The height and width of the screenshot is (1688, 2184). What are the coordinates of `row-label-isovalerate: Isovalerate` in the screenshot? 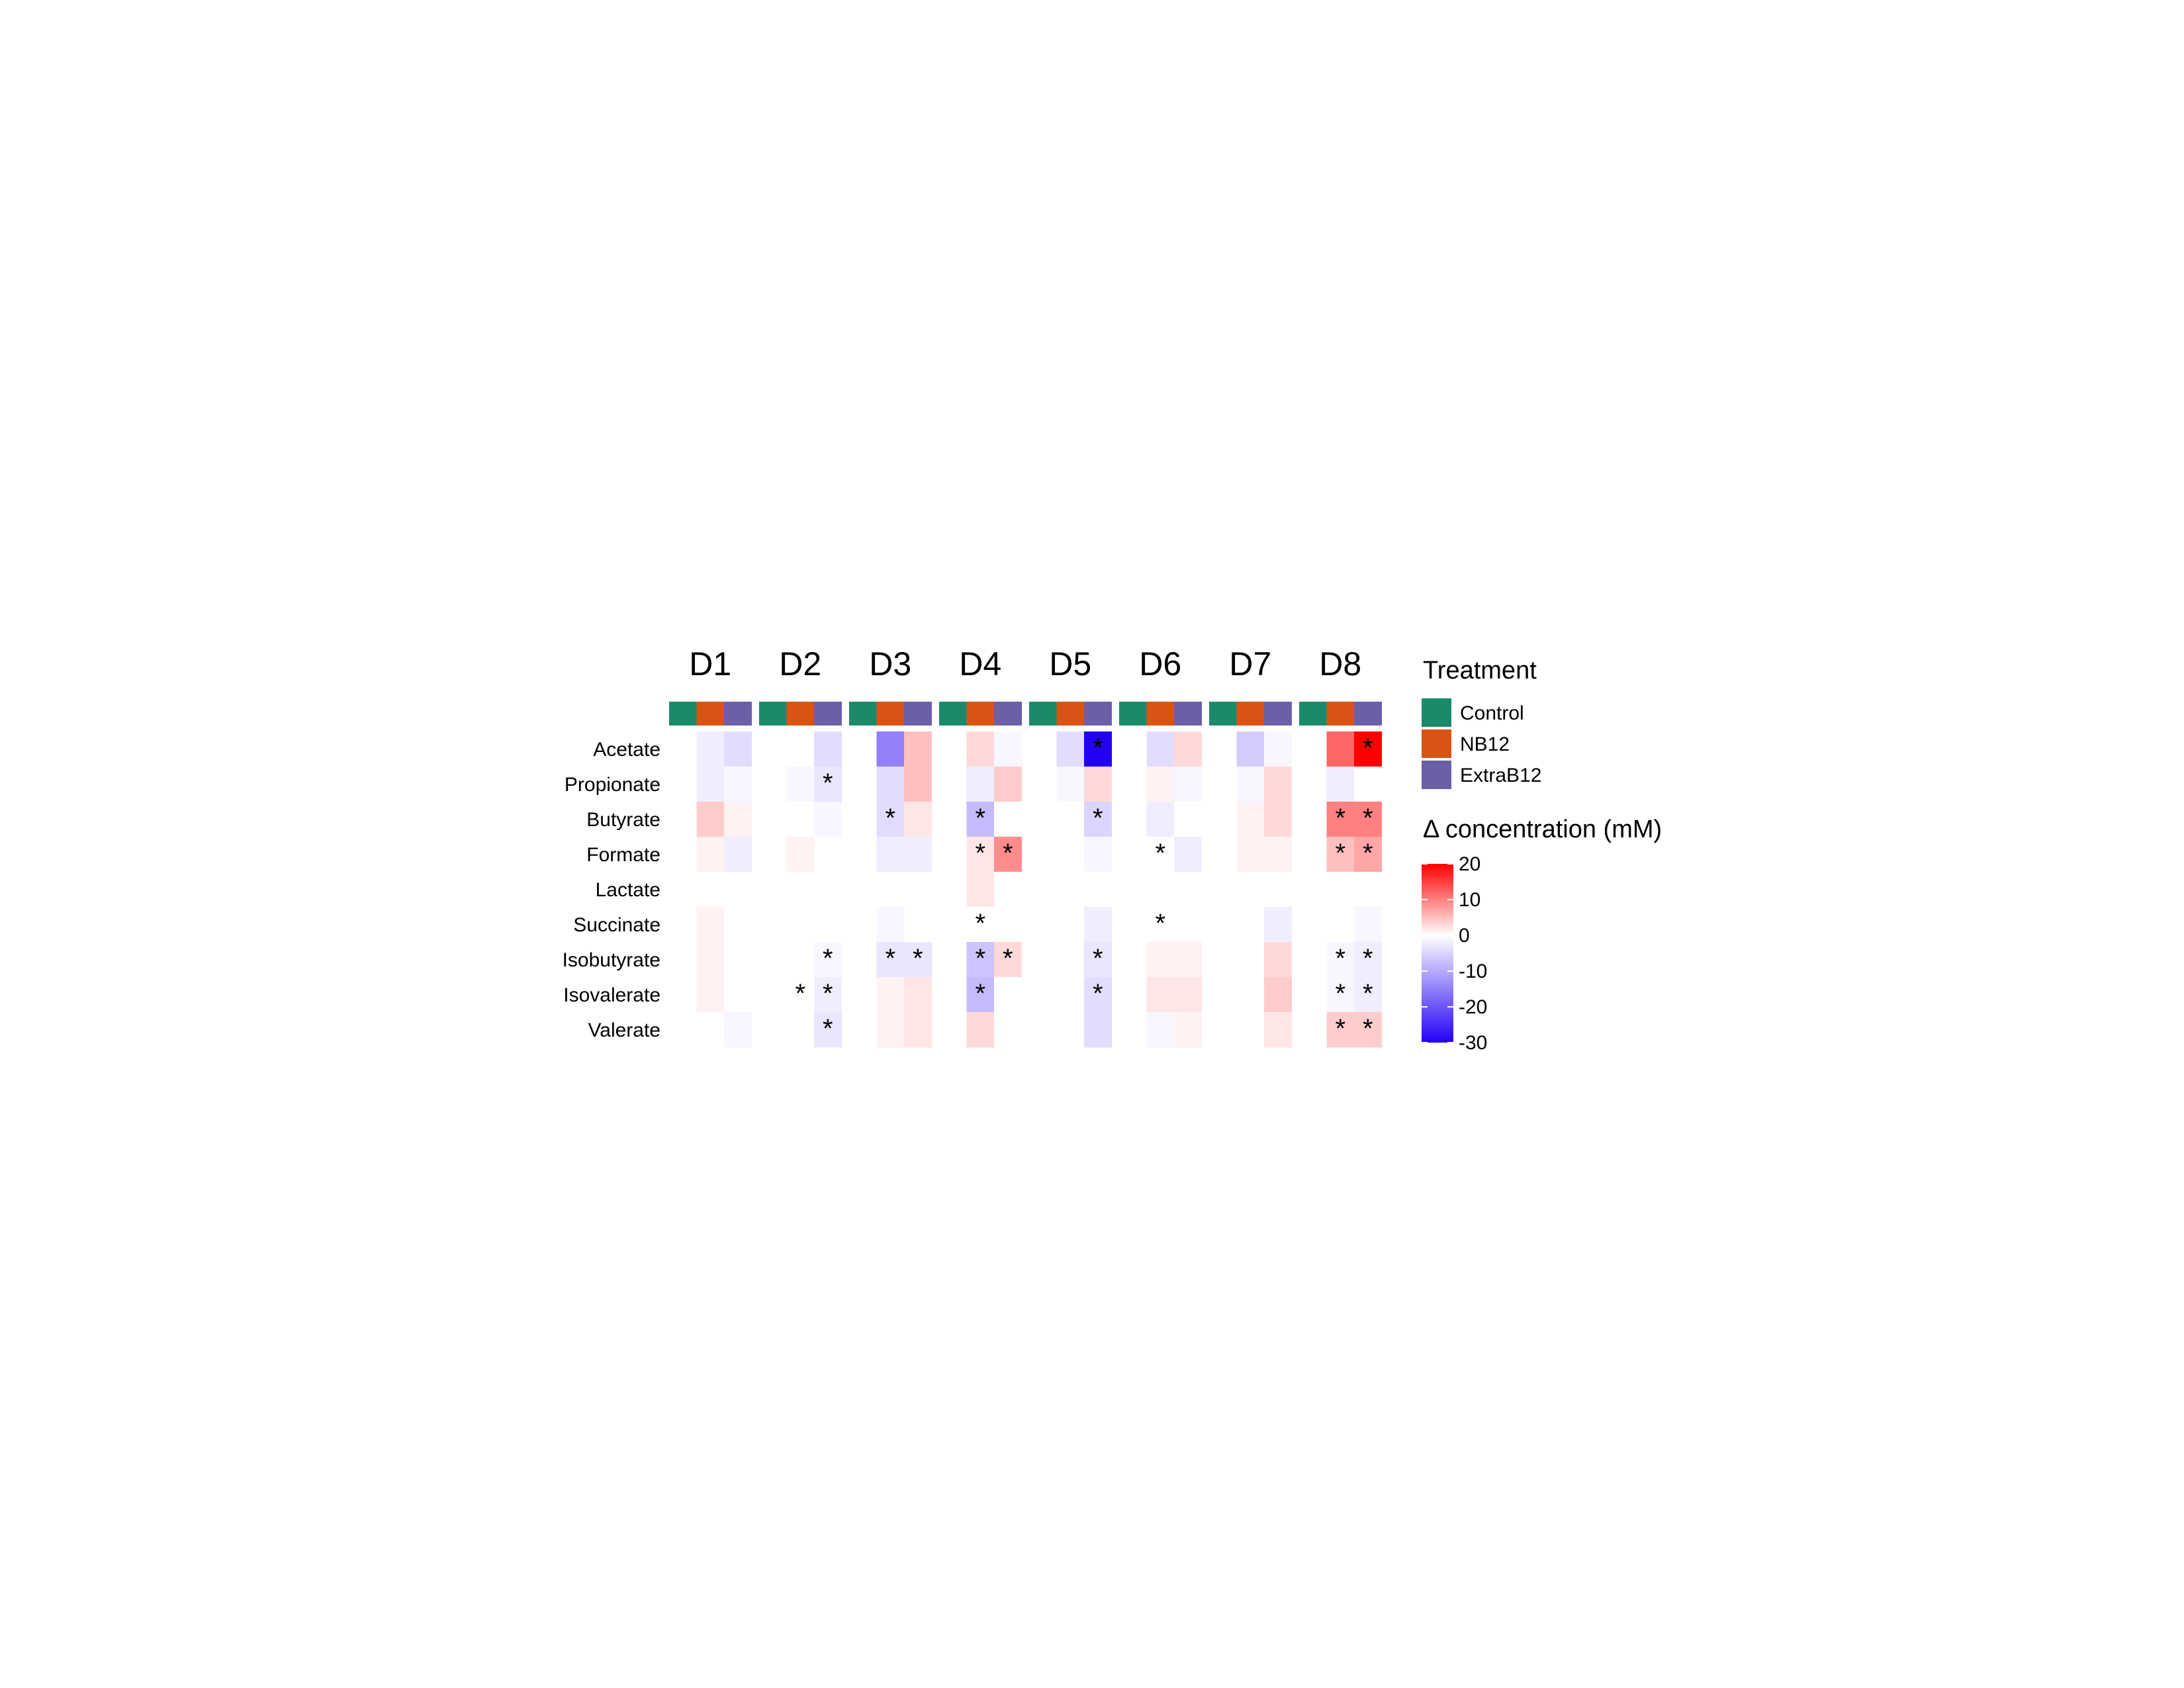 It's located at (611, 995).